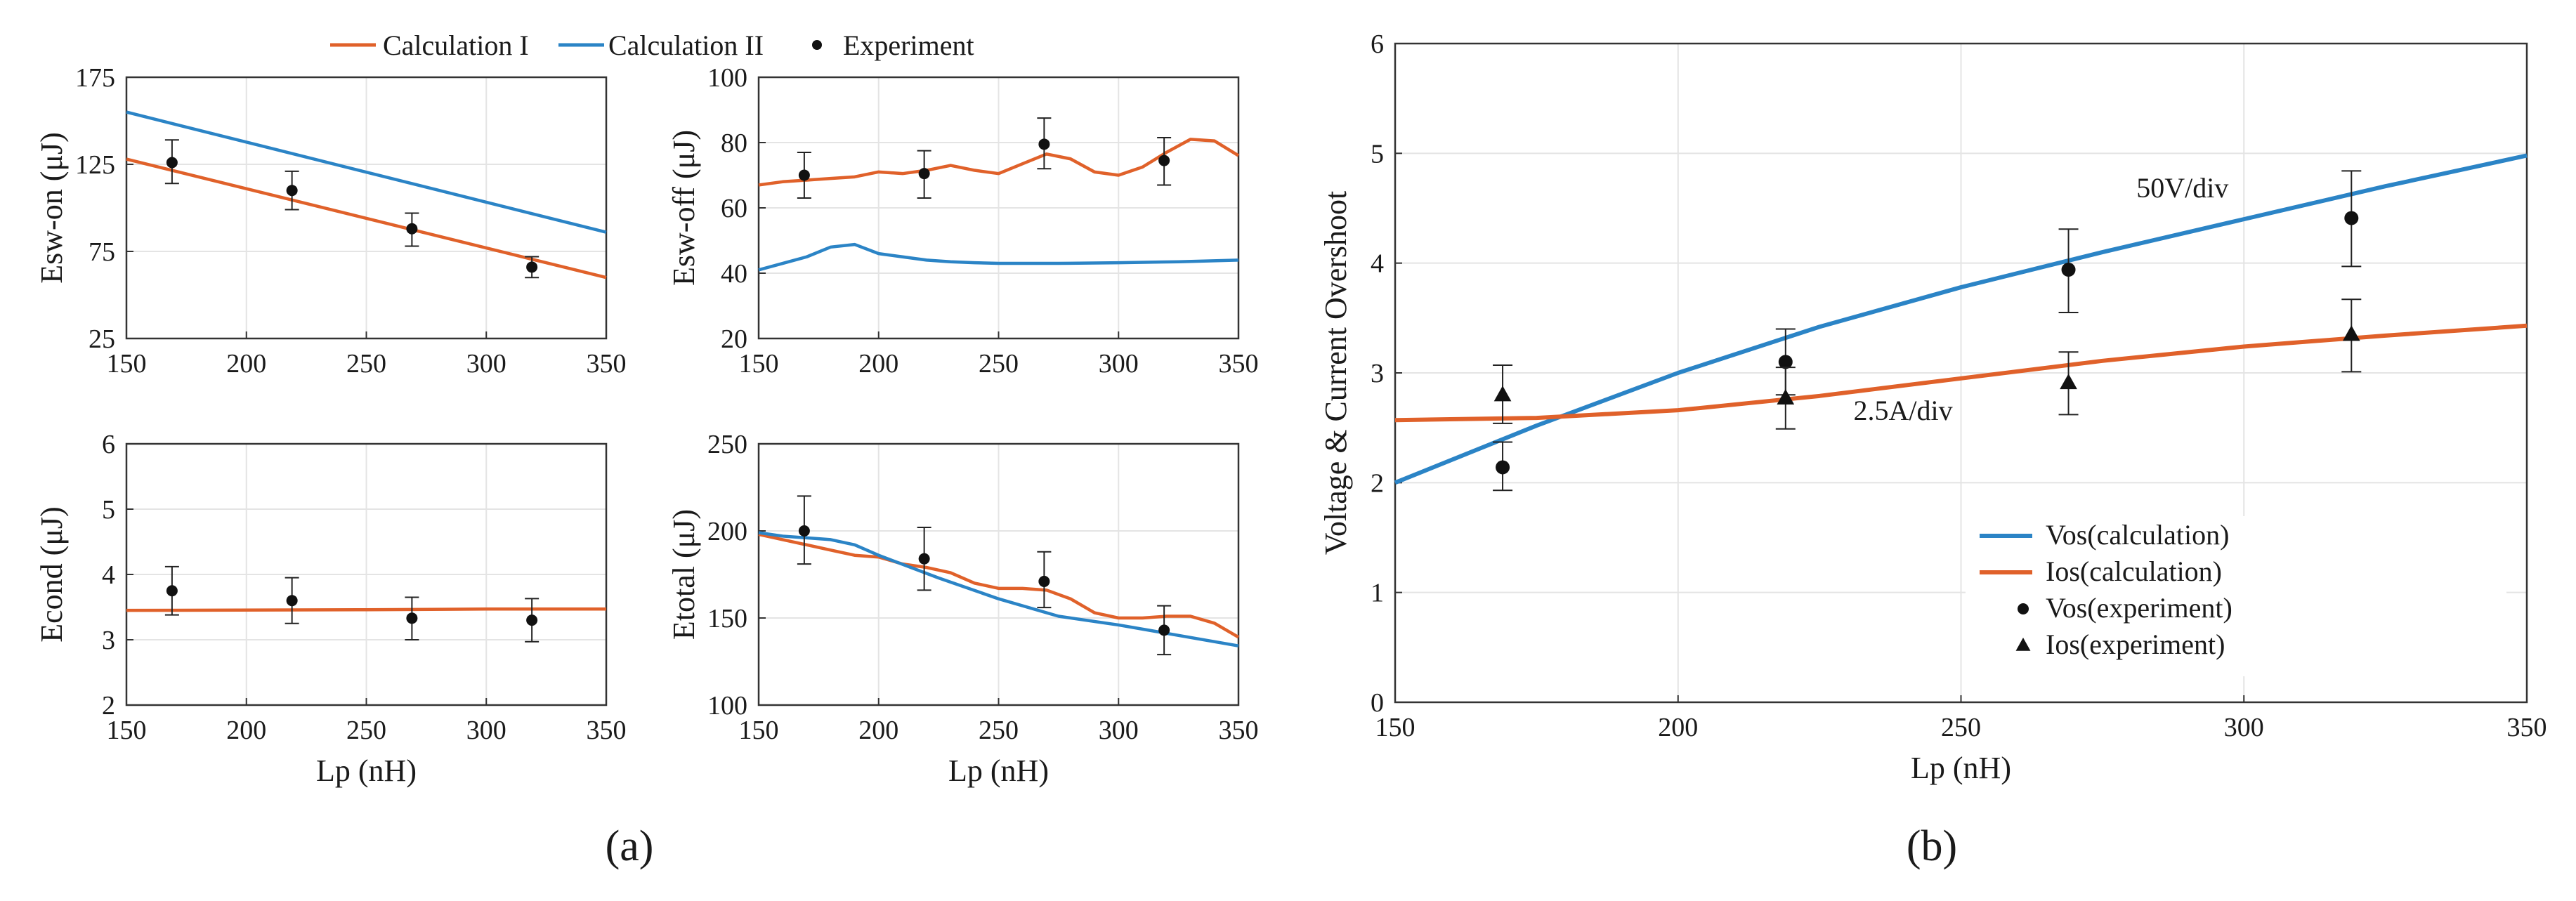 The width and height of the screenshot is (2576, 901). I want to click on annotation: 2.5A/div, so click(1903, 410).